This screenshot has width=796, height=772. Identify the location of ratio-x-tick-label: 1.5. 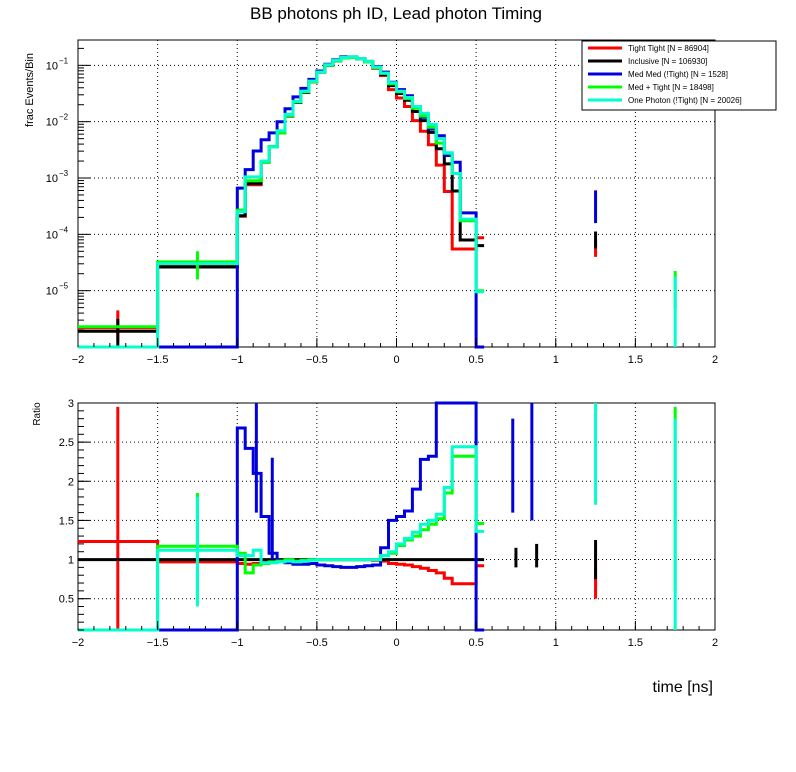
(635, 643).